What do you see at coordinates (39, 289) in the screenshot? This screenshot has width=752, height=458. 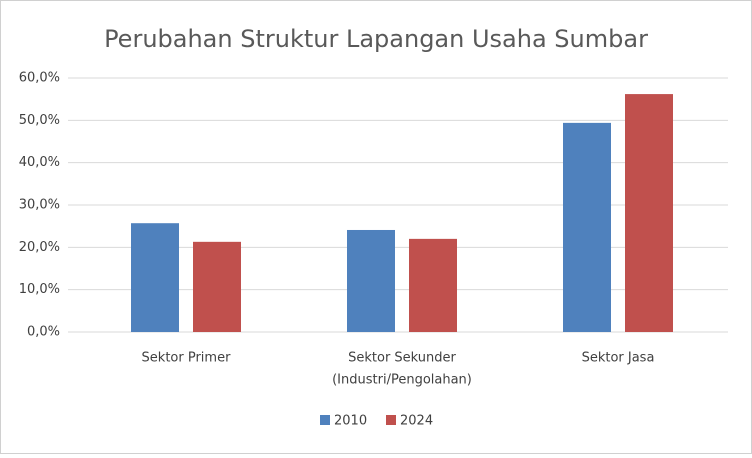 I see `y-tick-label: 10,0%` at bounding box center [39, 289].